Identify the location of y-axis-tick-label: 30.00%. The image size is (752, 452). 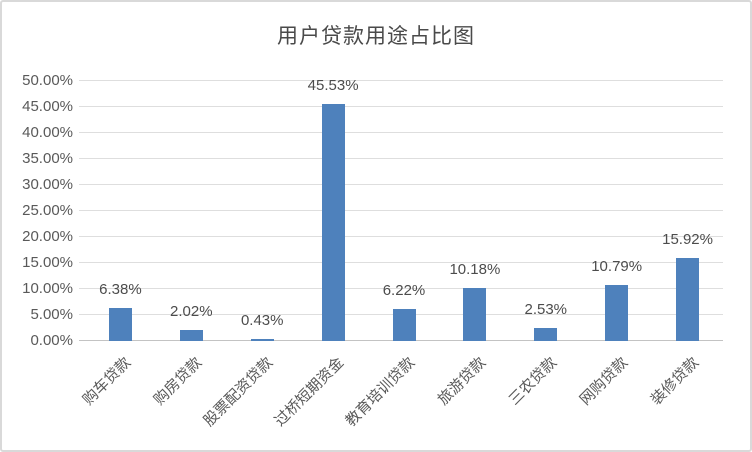
(47, 184).